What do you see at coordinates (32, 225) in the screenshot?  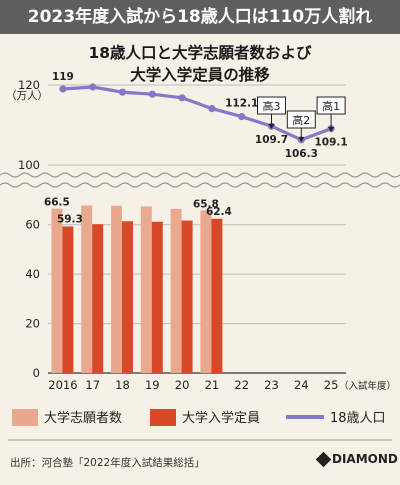 I see `lower-y-tick-label: 60` at bounding box center [32, 225].